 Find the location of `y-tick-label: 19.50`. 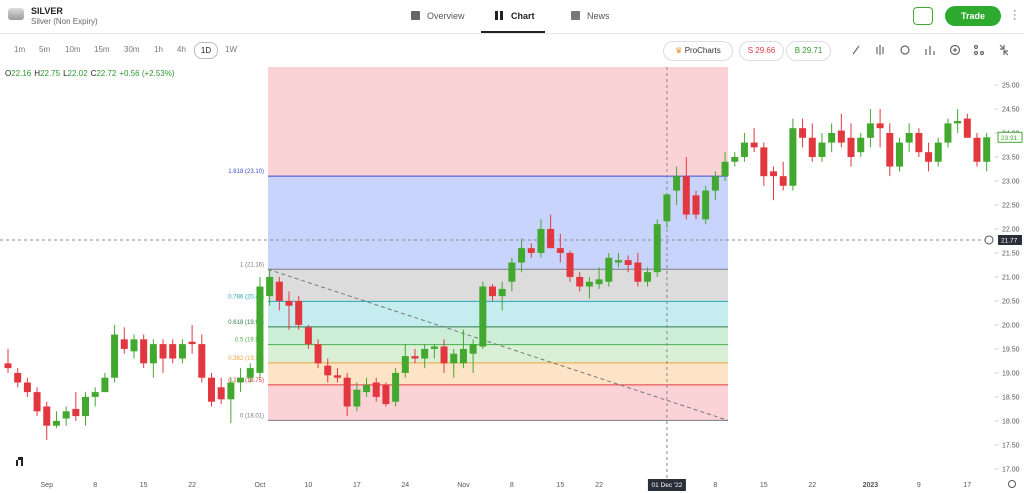

y-tick-label: 19.50 is located at coordinates (1011, 349).